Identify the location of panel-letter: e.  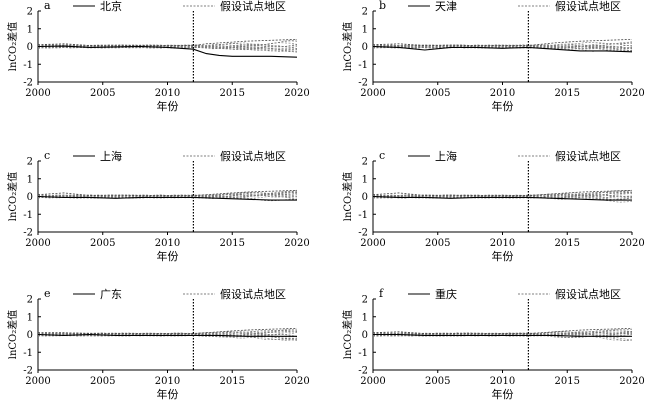
(47, 293).